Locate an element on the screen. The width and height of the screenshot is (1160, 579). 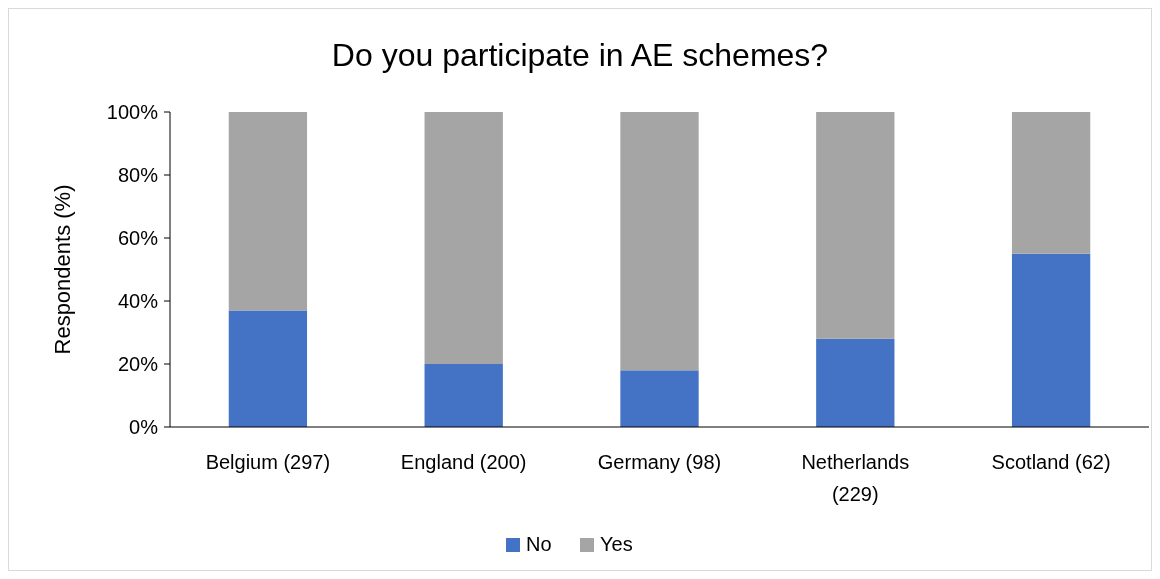
y-tick-label: 0% is located at coordinates (144, 427).